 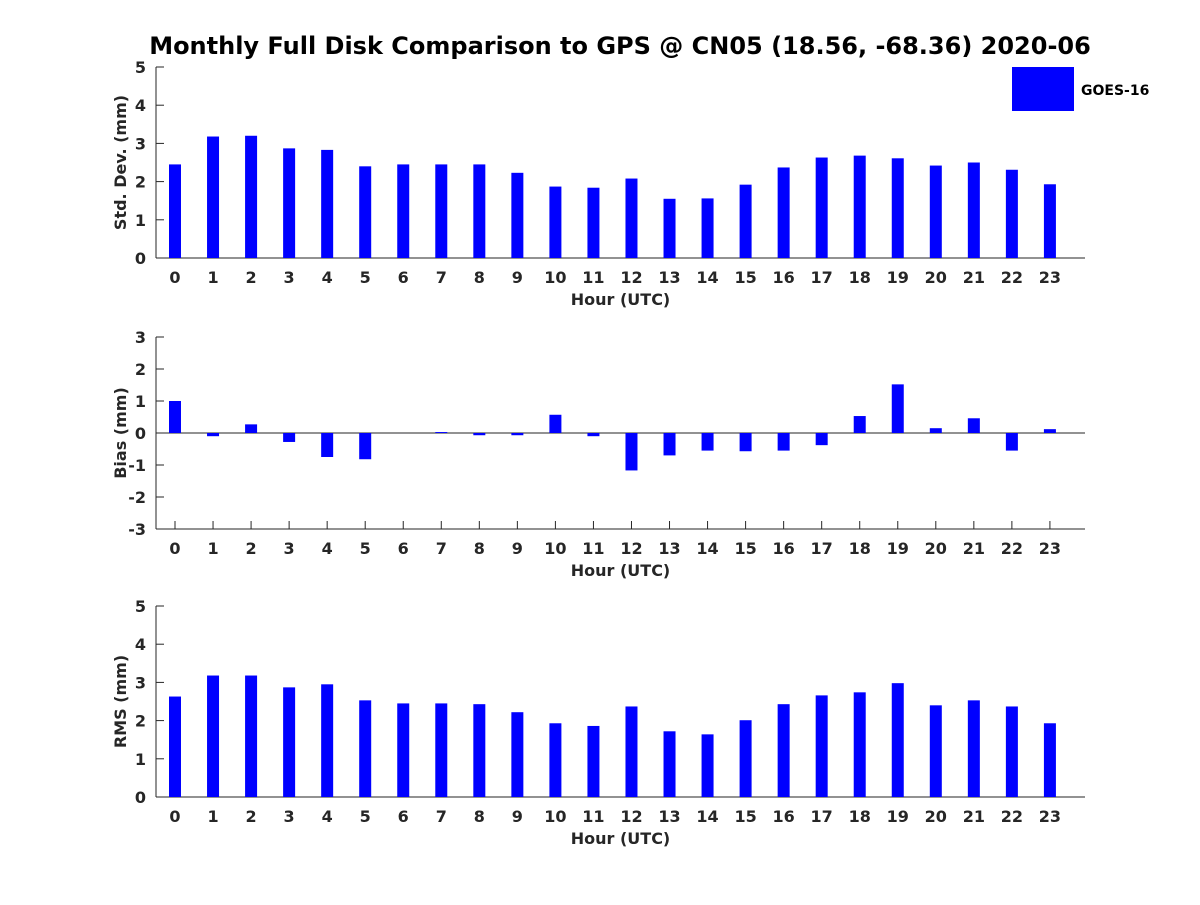 I want to click on bias-xtick-label: 18, so click(x=860, y=548).